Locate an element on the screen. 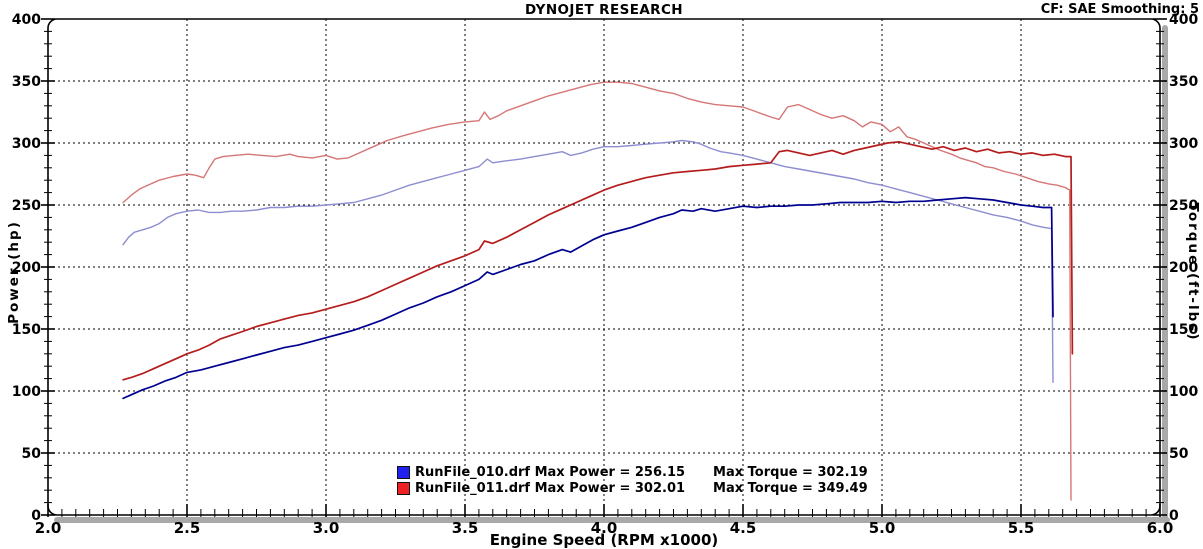 Image resolution: width=1203 pixels, height=549 pixels. power-tick-label: 150 is located at coordinates (26, 330).